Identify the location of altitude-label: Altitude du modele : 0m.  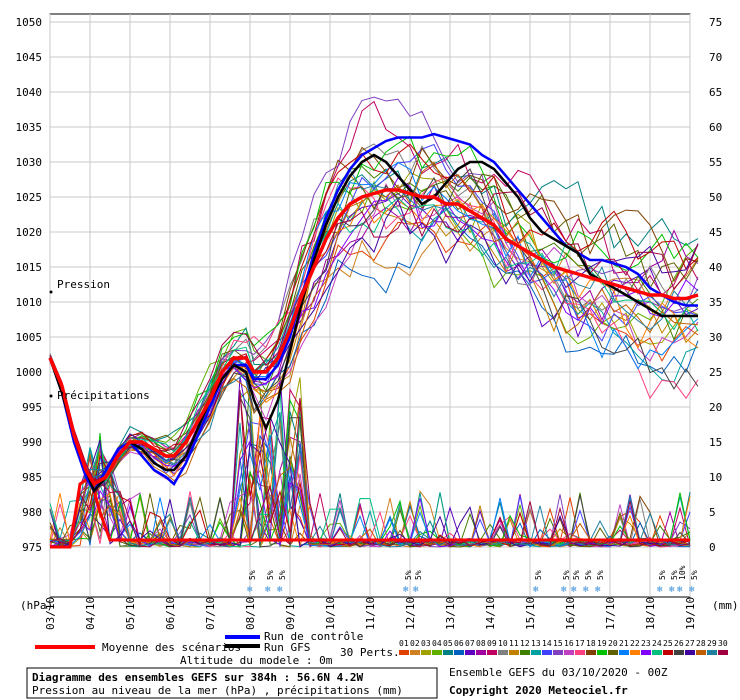
(256, 660).